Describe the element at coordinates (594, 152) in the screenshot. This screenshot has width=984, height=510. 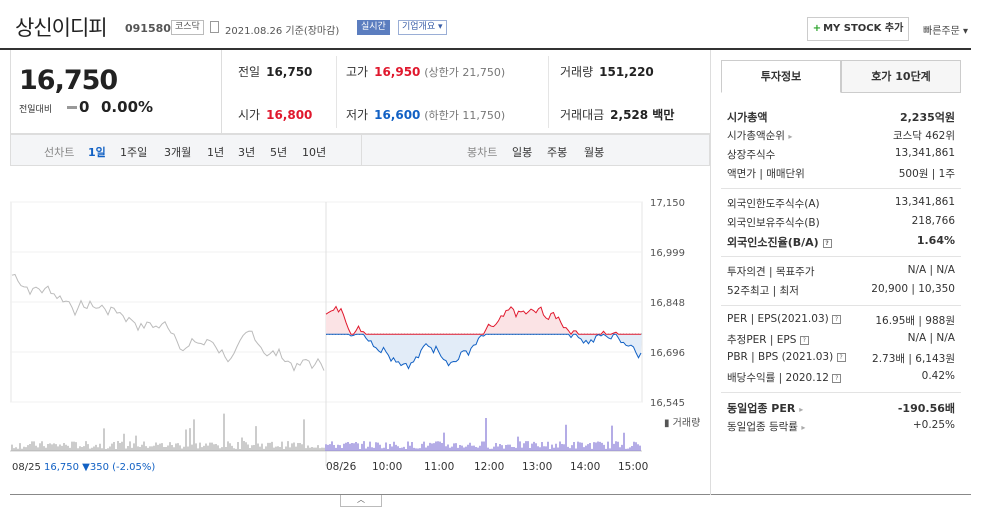
I see `candle-monthly: 월봉` at that location.